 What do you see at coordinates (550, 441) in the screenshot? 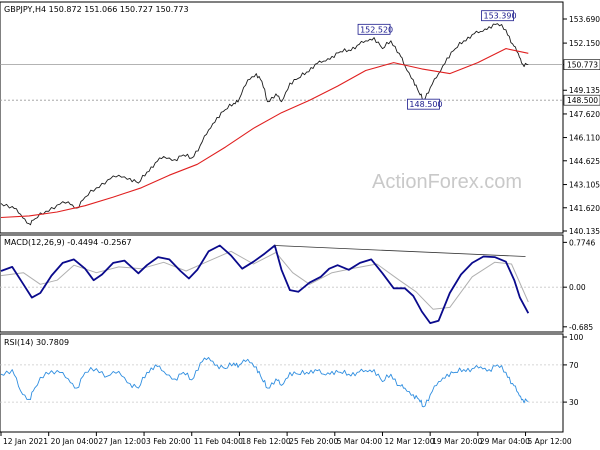
I see `x-tick-label: 5 Apr 12:00` at bounding box center [550, 441].